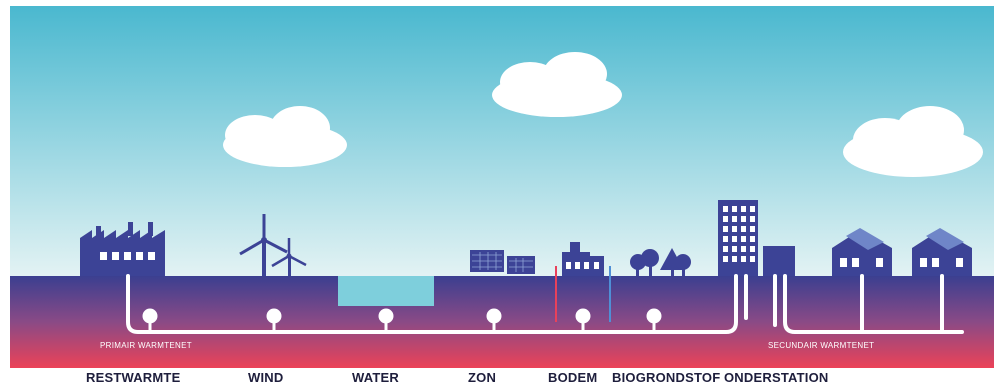 Image resolution: width=1007 pixels, height=392 pixels. I want to click on trees-icon, so click(660, 262).